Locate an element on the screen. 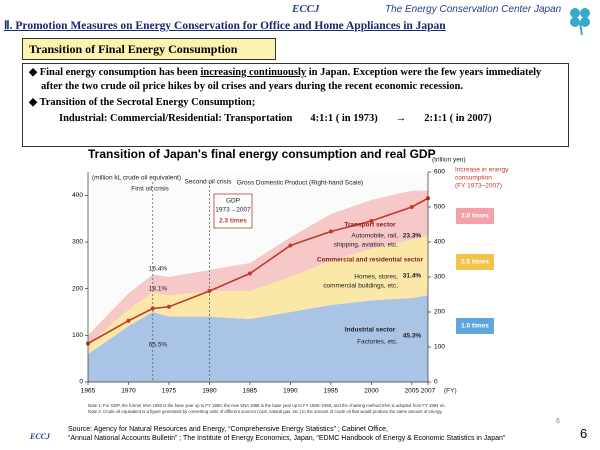 Image resolution: width=600 pixels, height=450 pixels. annotation: 16.4% is located at coordinates (158, 269).